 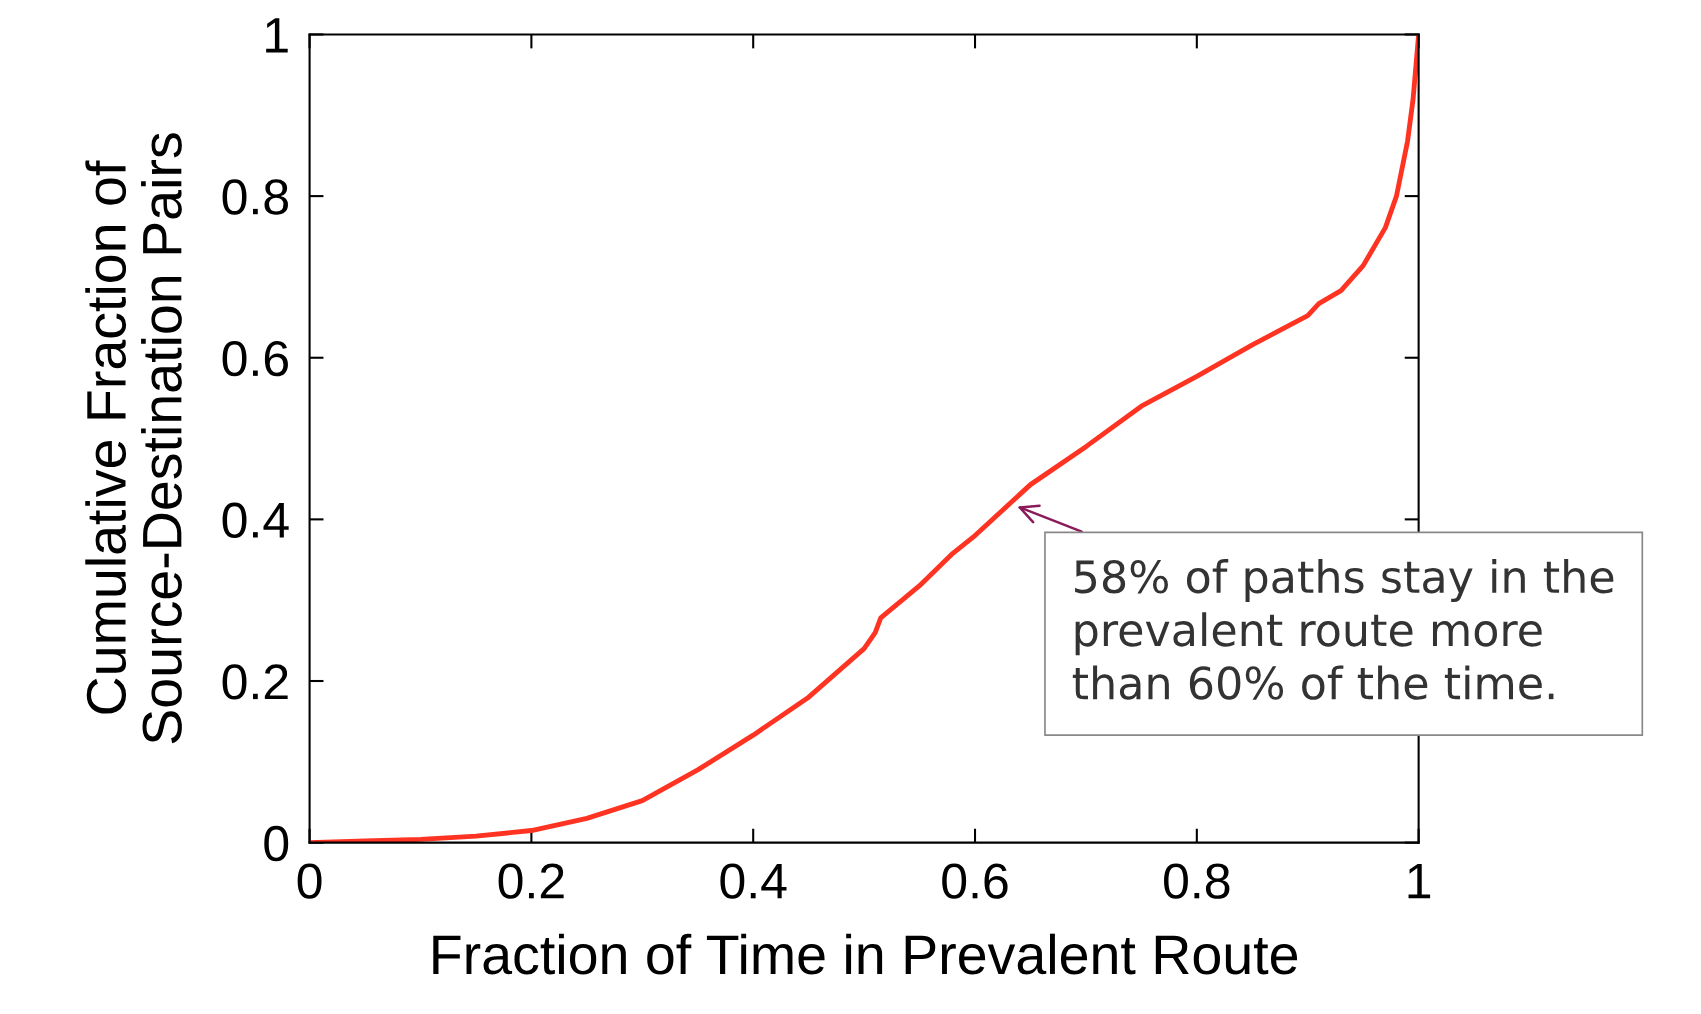 I want to click on y-tick-label: 0.4, so click(x=255, y=520).